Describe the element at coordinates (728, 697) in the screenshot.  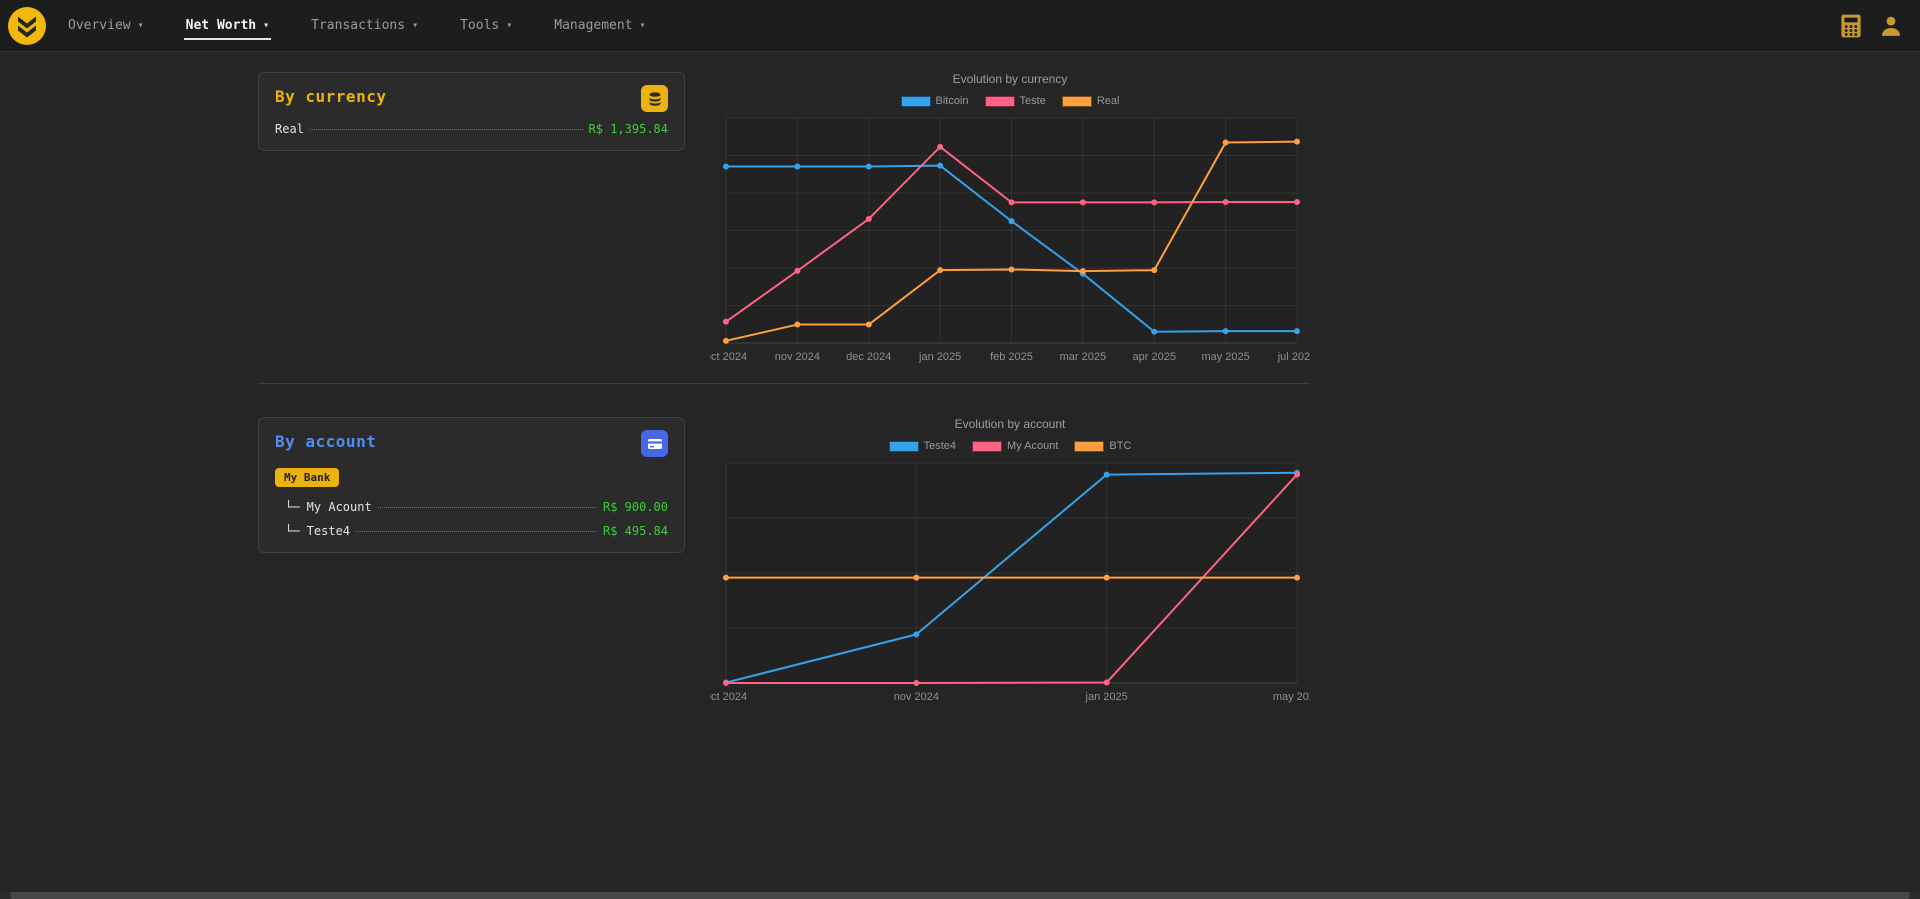
I see `x-axis-label: oct 2024` at that location.